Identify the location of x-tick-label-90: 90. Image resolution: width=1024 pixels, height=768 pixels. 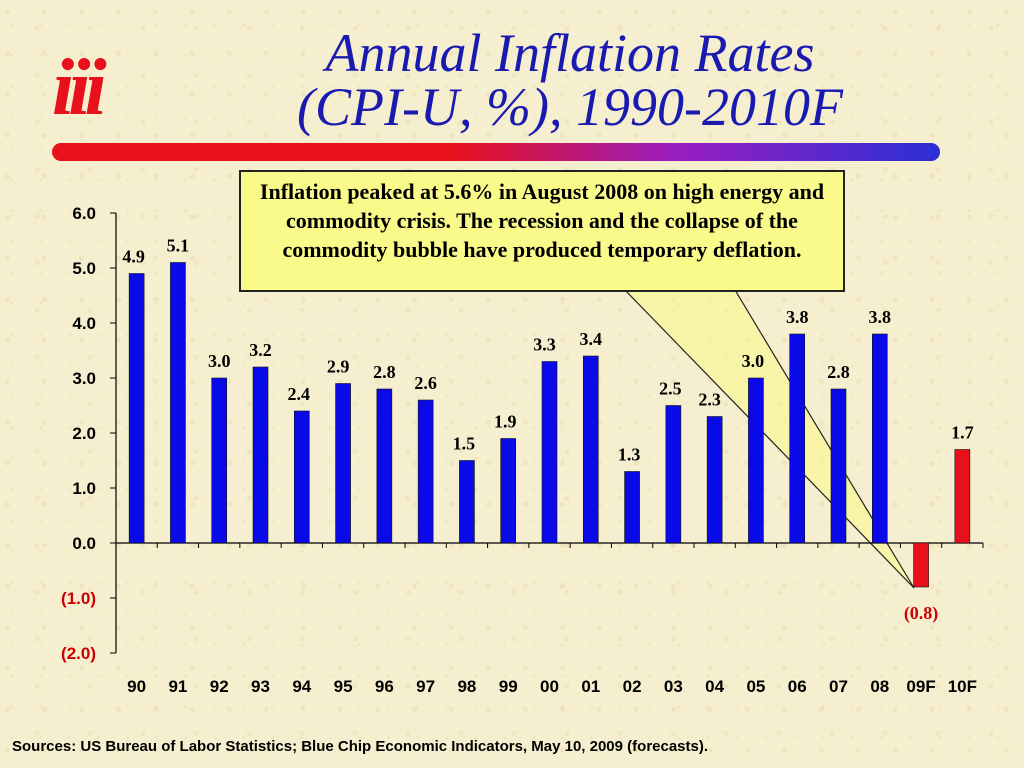
(136, 686).